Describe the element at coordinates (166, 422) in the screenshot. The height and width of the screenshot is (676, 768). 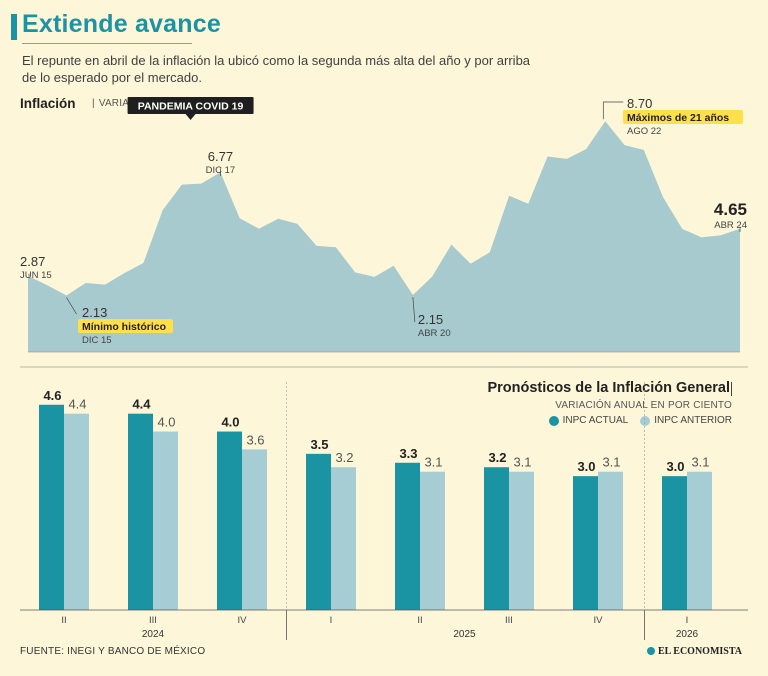
I see `bar-previous-label: 4.0` at that location.